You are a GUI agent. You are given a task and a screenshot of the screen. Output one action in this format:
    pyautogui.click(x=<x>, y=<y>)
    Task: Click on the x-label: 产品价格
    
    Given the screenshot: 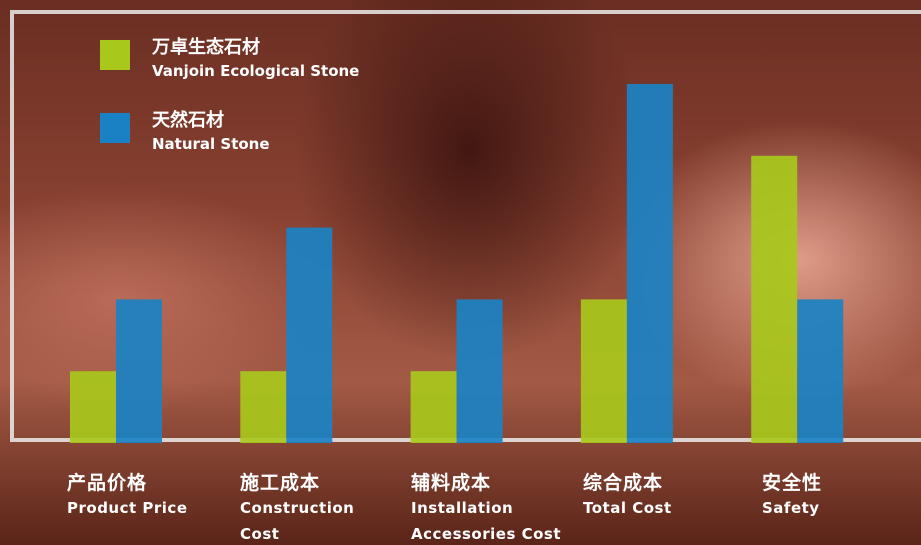 What is the action you would take?
    pyautogui.click(x=107, y=483)
    